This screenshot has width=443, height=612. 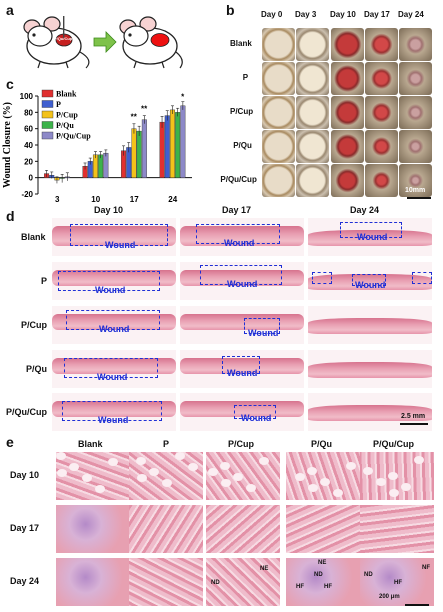 What do you see at coordinates (65, 125) in the screenshot?
I see `legend-label: P/Qu` at bounding box center [65, 125].